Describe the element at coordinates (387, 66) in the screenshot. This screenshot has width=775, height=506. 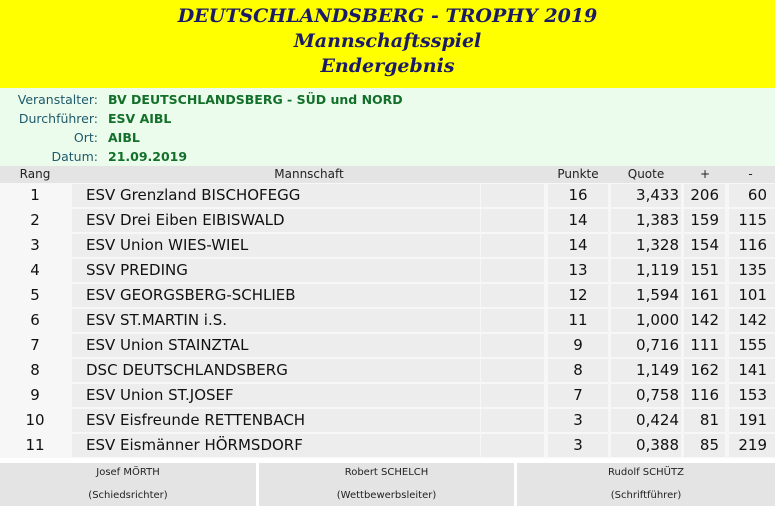
I see `result-label: Endergebnis` at that location.